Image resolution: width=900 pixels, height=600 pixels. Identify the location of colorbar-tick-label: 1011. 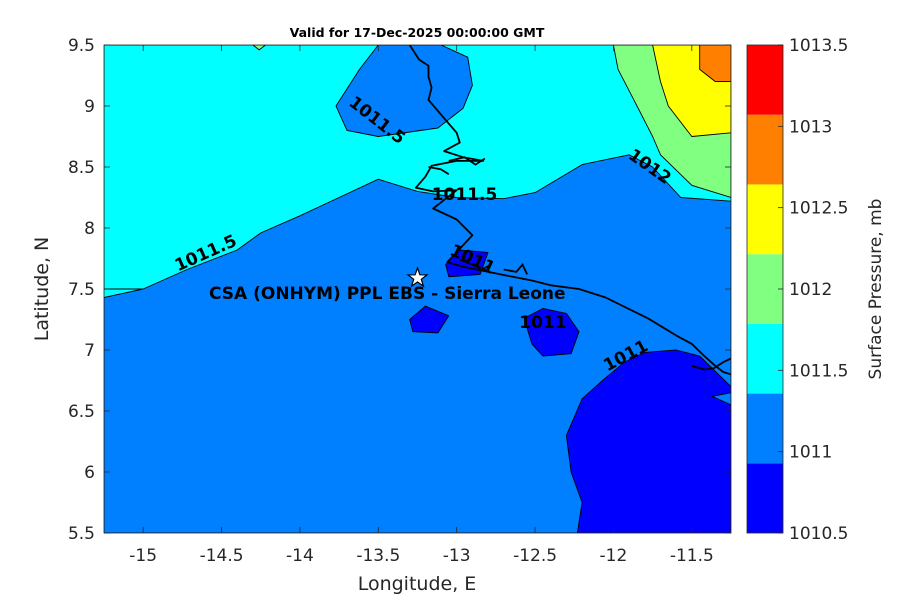
(810, 453).